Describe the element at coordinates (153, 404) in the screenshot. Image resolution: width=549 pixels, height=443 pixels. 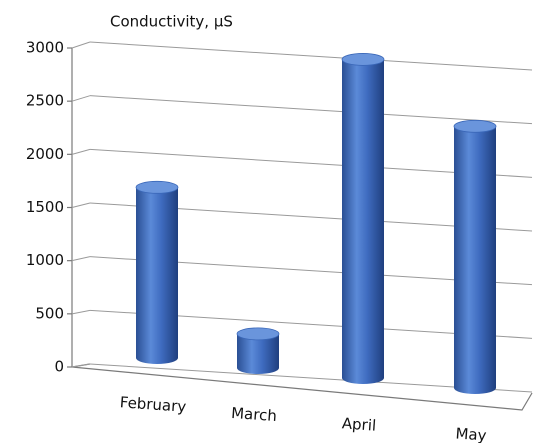
I see `x-tick-label: February` at that location.